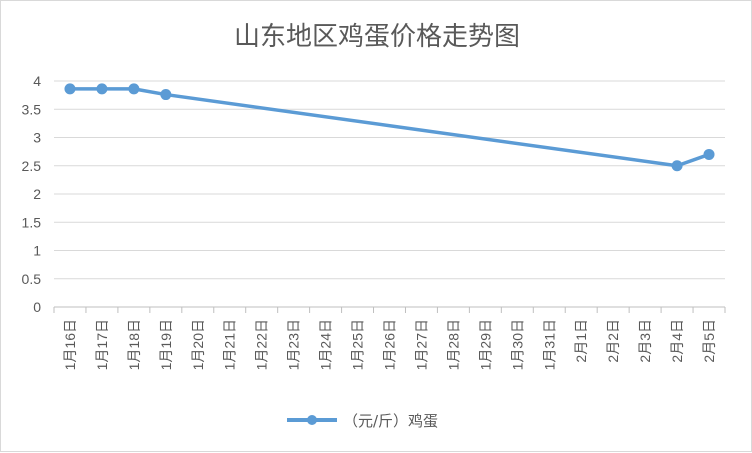 This screenshot has width=752, height=453. I want to click on y-tick-label: 2.5, so click(32, 166).